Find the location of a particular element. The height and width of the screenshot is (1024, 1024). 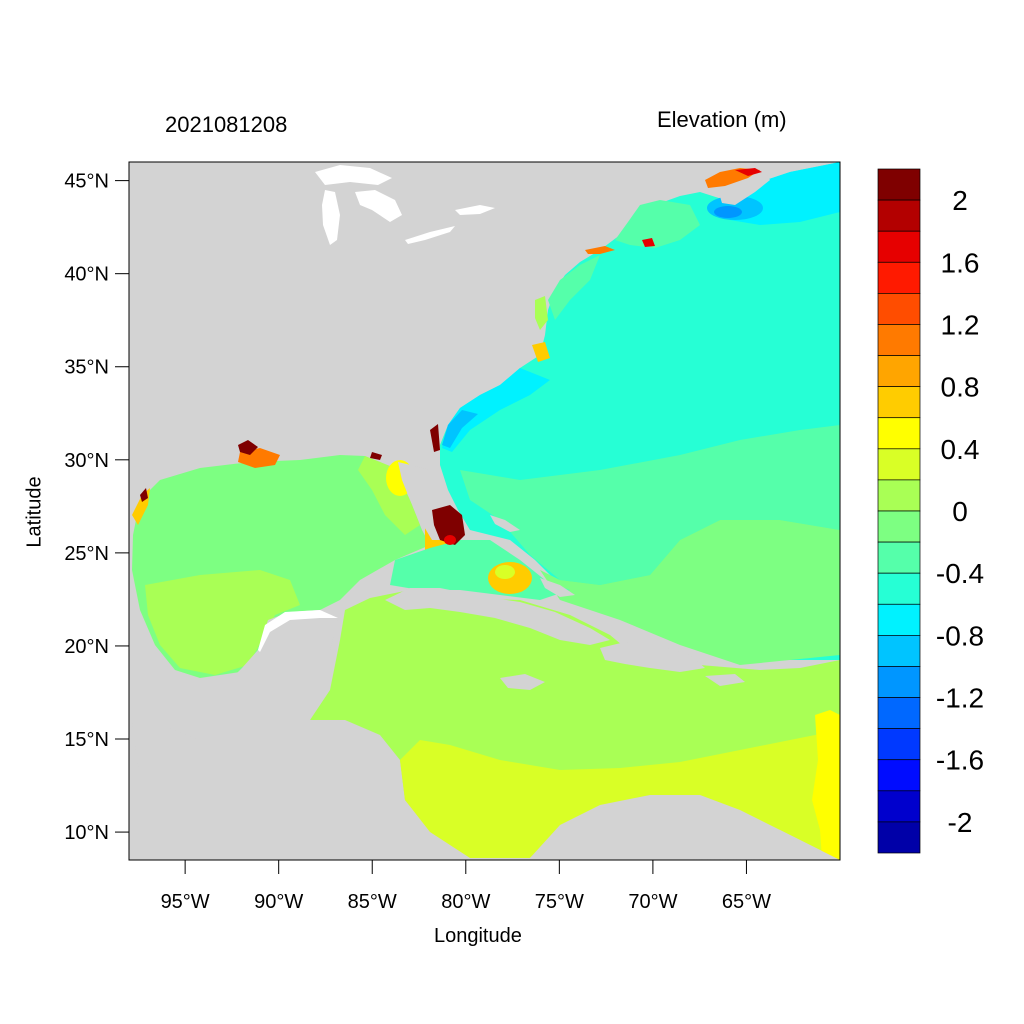

colorbar-label: 2 is located at coordinates (960, 200).